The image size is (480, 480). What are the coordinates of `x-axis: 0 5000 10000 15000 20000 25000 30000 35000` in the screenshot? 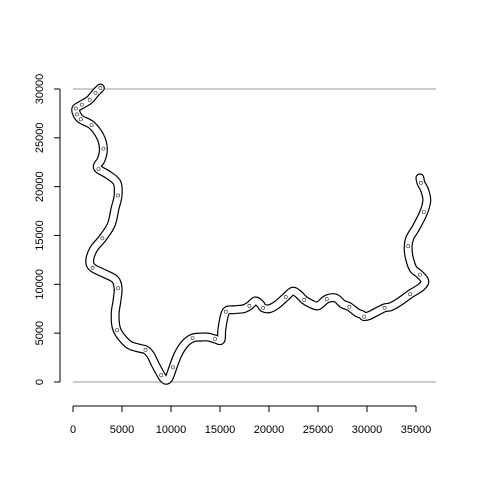 It's located at (251, 420).